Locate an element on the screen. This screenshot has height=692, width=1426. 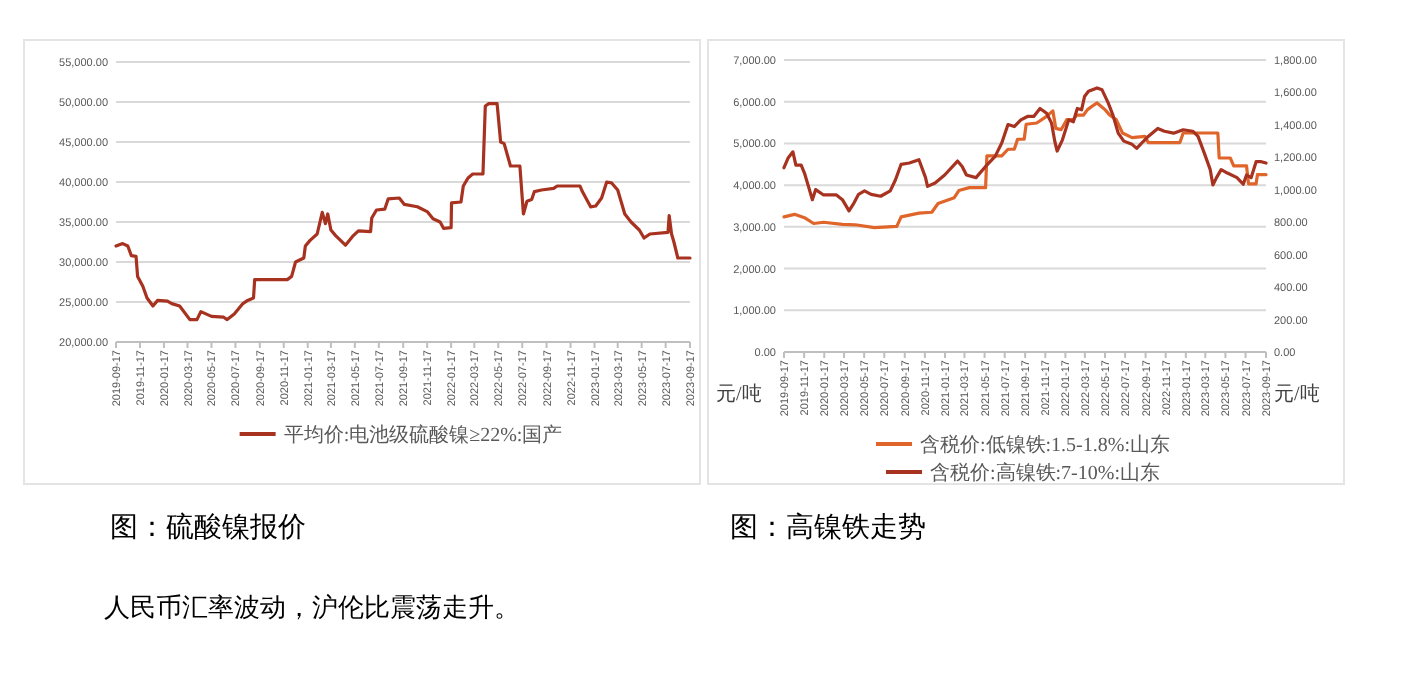
text: 图：高镍铁走势 is located at coordinates (828, 528).